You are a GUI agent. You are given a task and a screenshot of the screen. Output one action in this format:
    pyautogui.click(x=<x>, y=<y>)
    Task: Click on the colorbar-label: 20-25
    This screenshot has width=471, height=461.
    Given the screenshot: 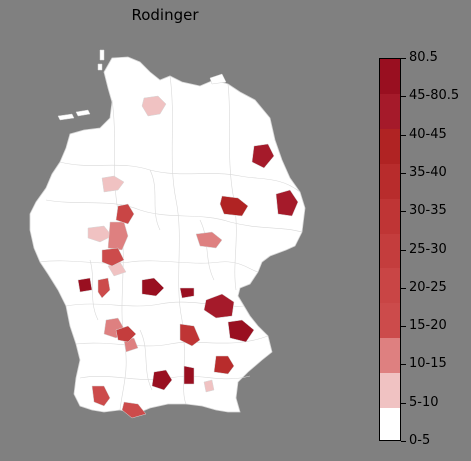 What is the action you would take?
    pyautogui.click(x=428, y=287)
    